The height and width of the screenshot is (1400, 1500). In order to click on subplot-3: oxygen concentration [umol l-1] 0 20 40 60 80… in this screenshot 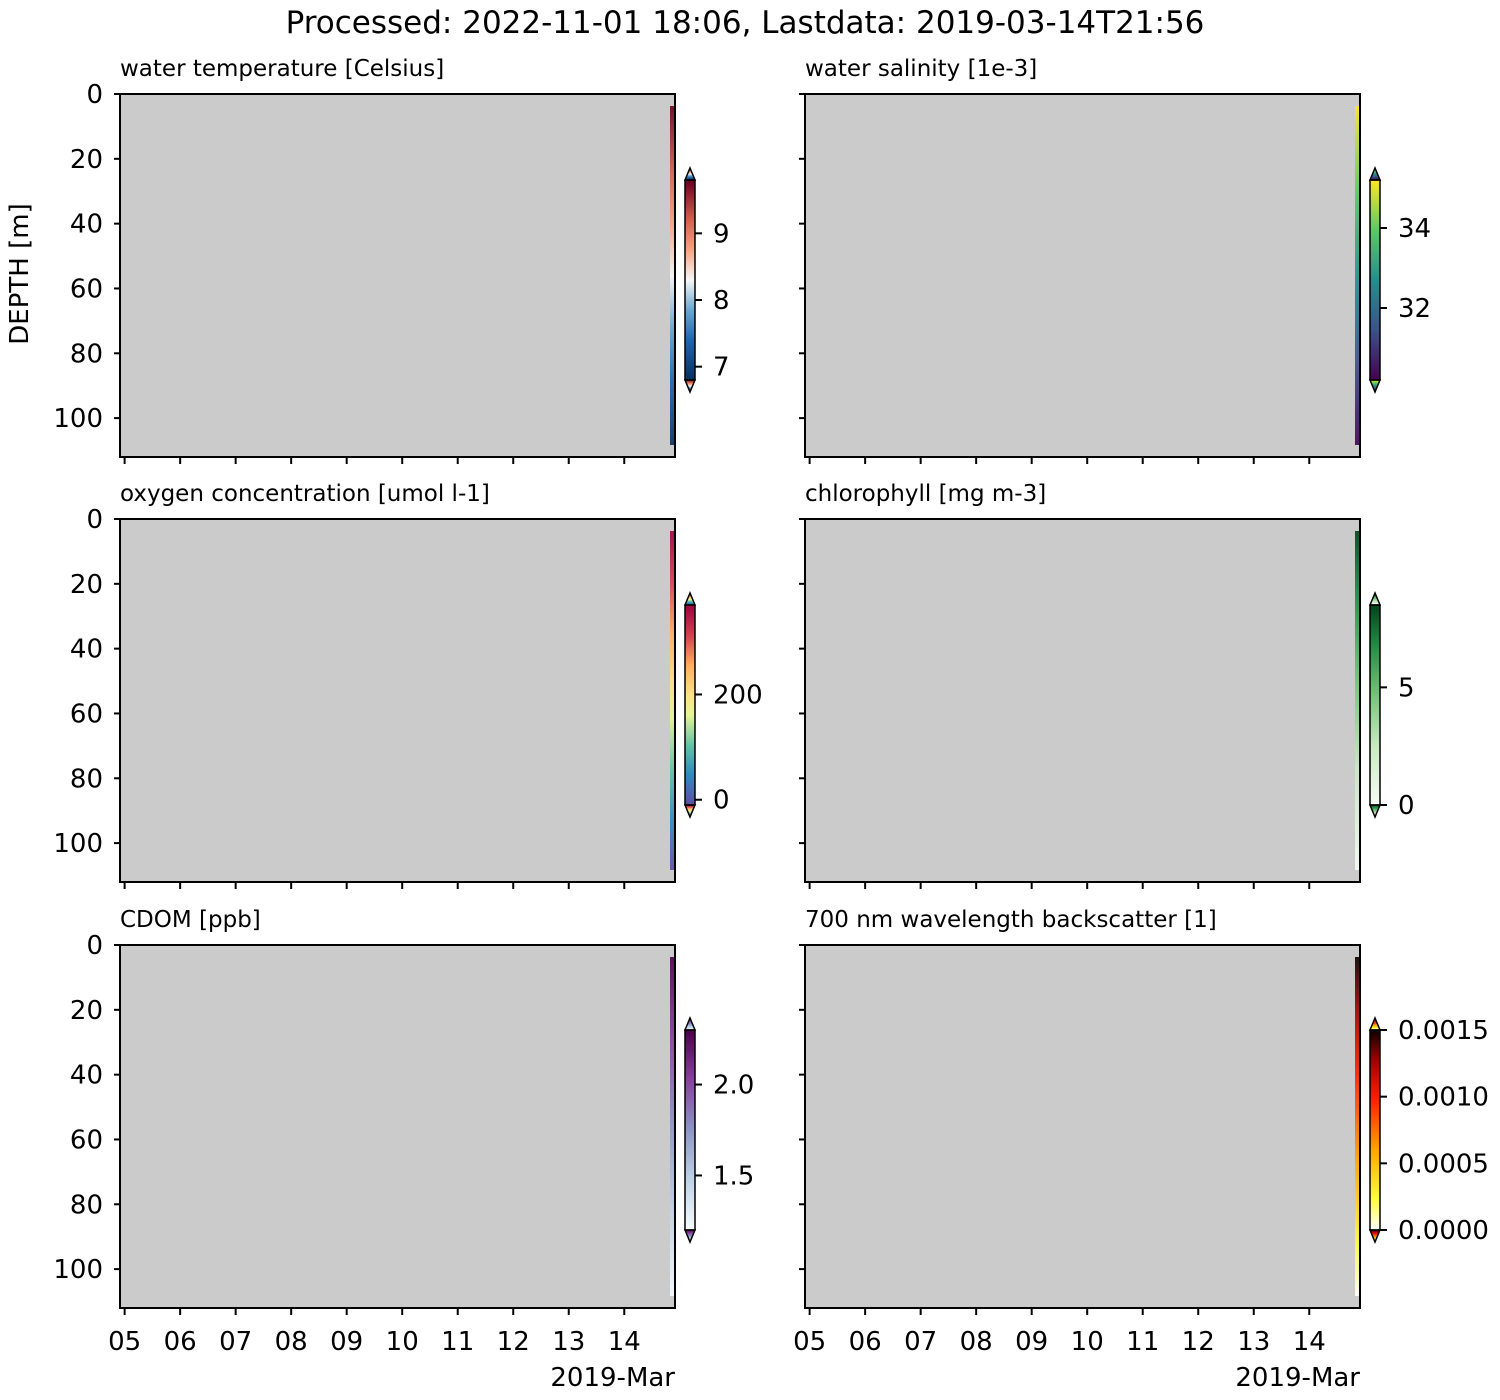, I will do `click(408, 685)`.